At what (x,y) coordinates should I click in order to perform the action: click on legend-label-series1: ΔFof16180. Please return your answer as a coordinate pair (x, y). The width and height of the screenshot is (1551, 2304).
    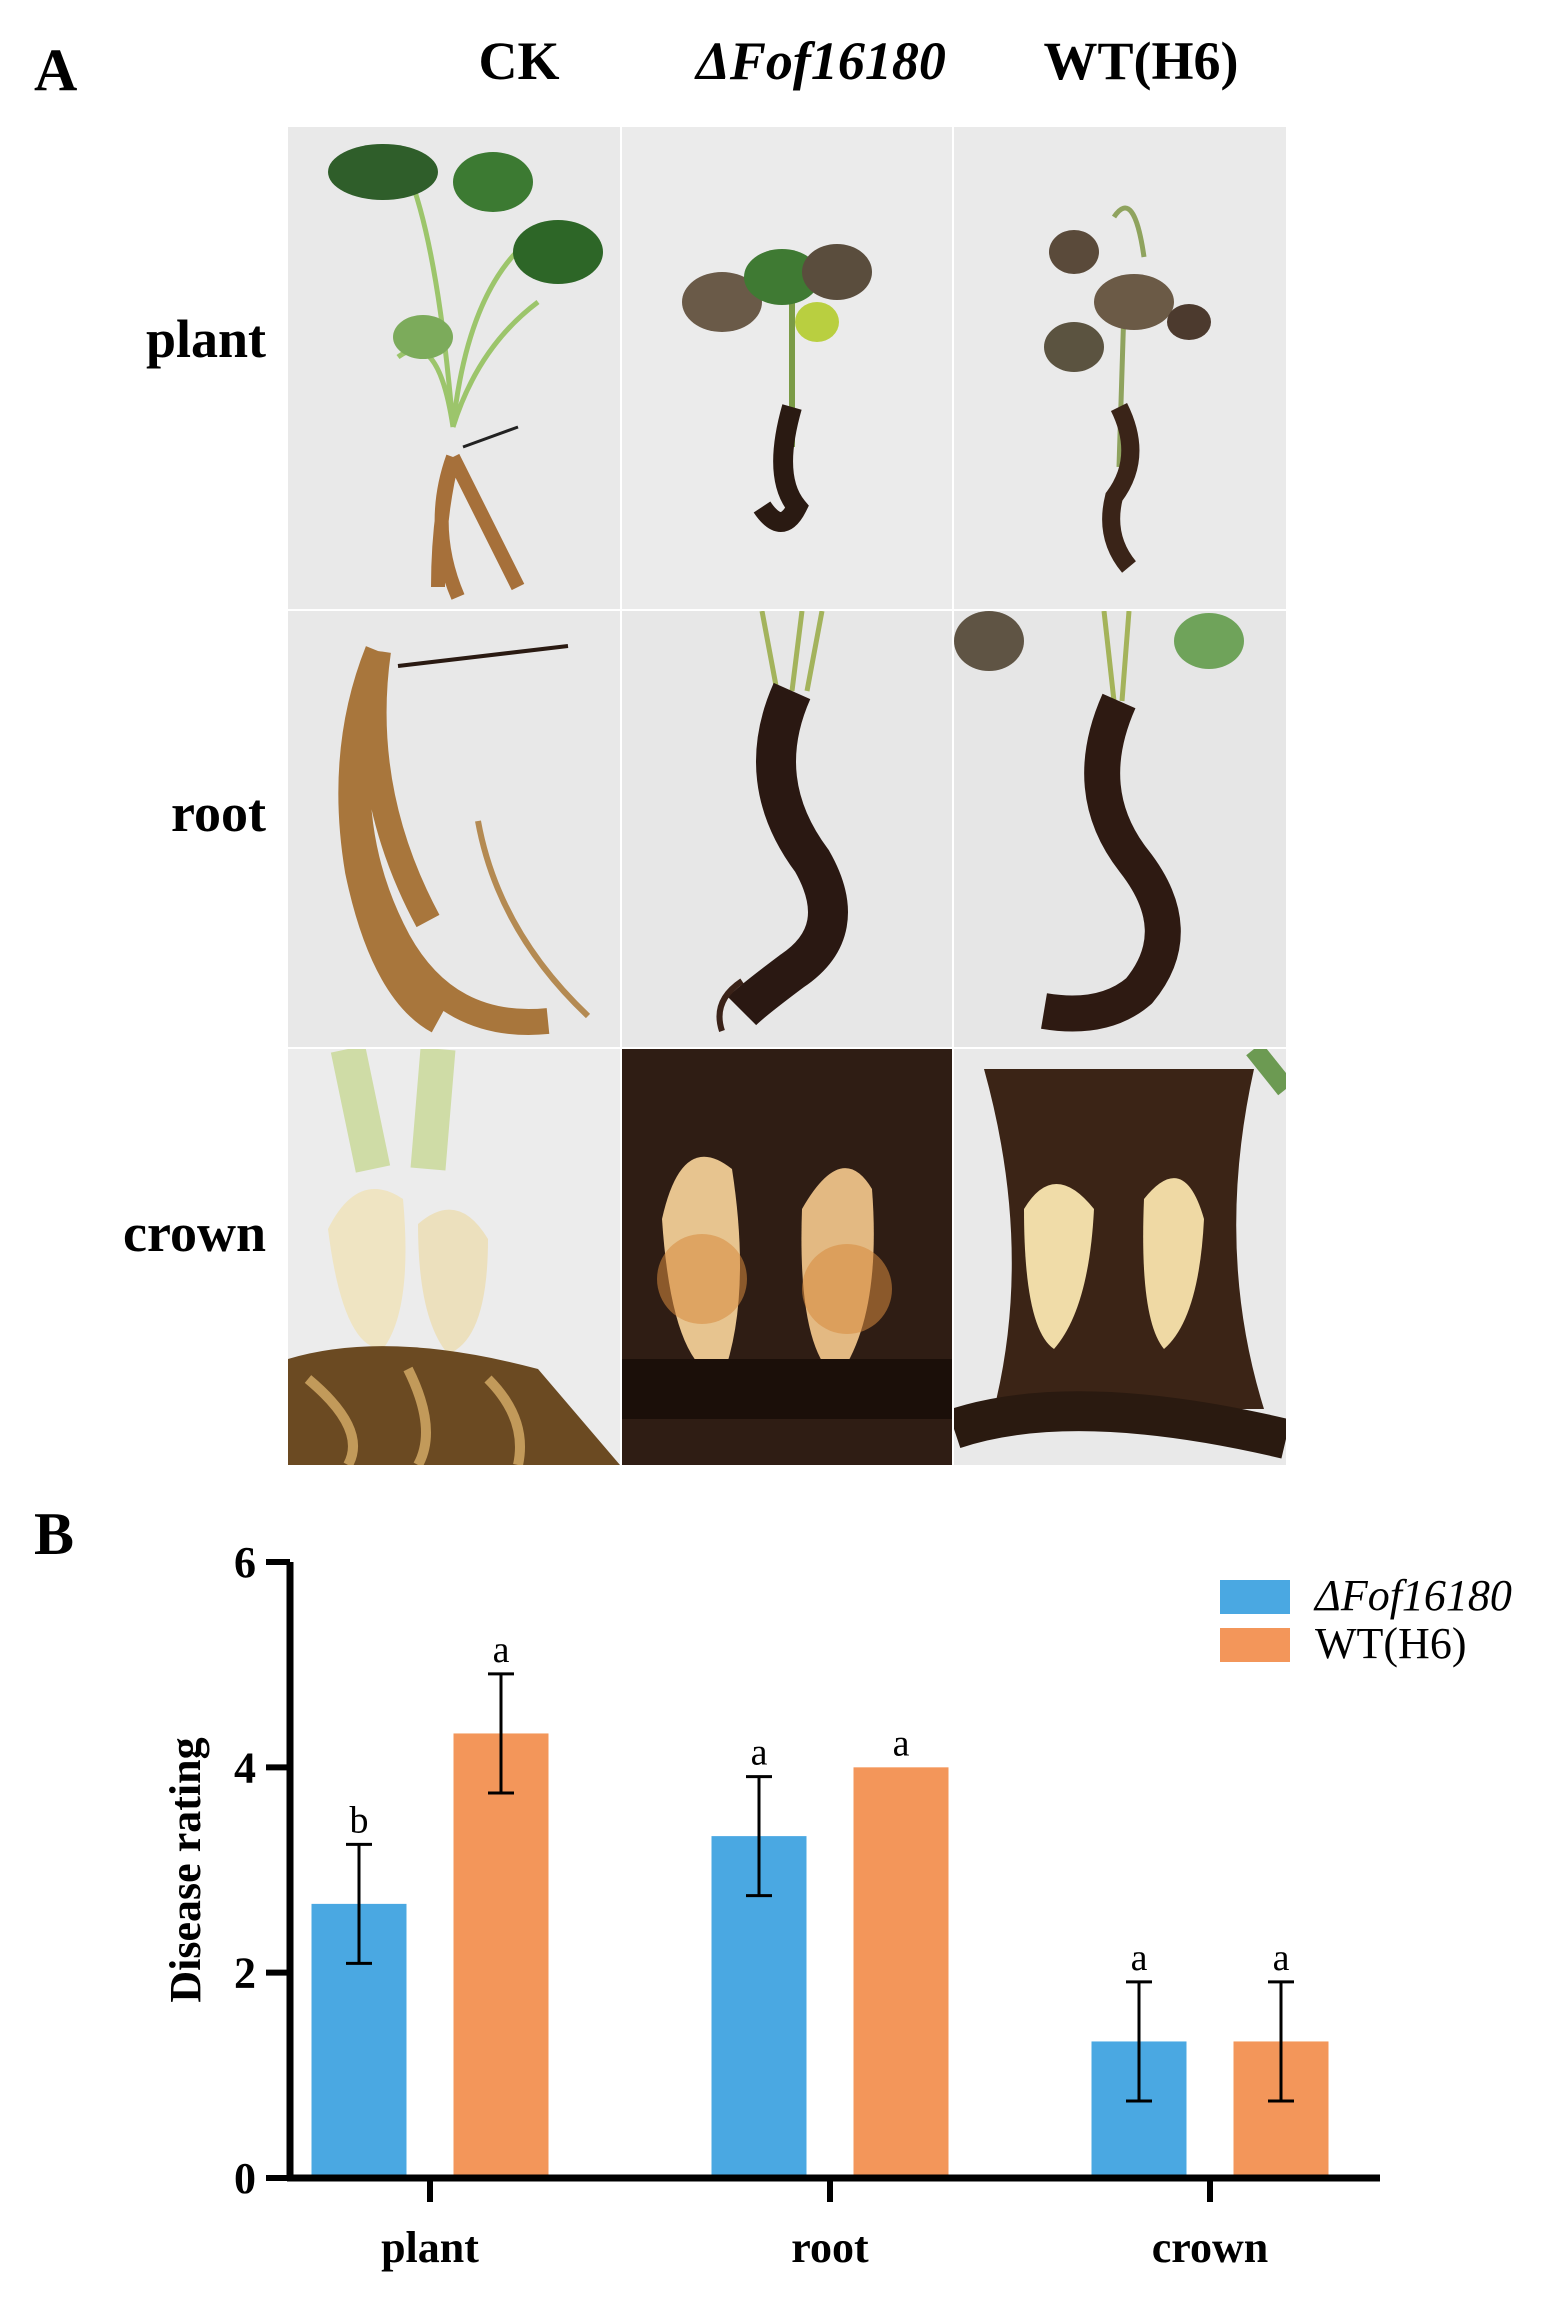
    Looking at the image, I should click on (1412, 1595).